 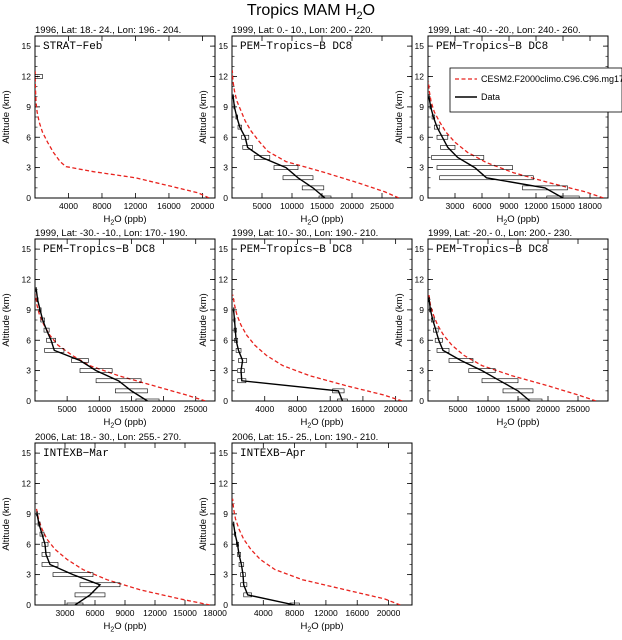 I want to click on x-tick-label: 18000, so click(x=215, y=613).